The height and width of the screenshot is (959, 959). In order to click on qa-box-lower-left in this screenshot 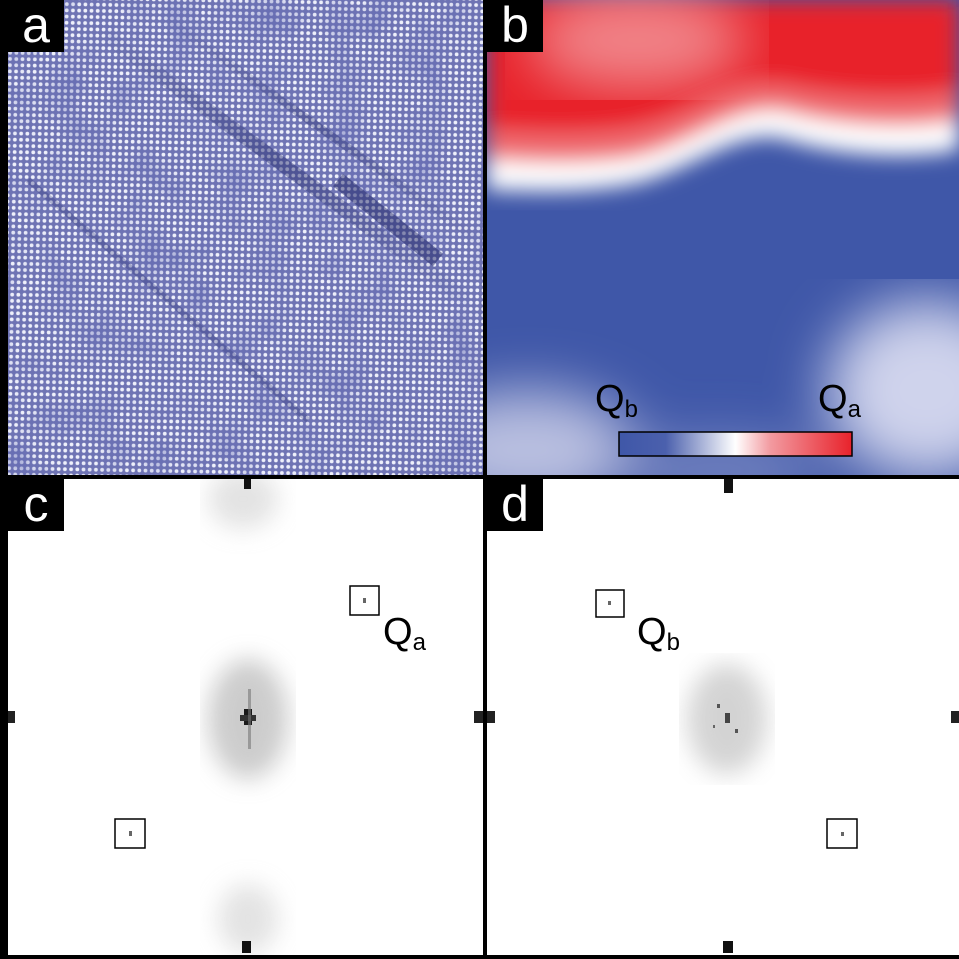, I will do `click(130, 833)`.